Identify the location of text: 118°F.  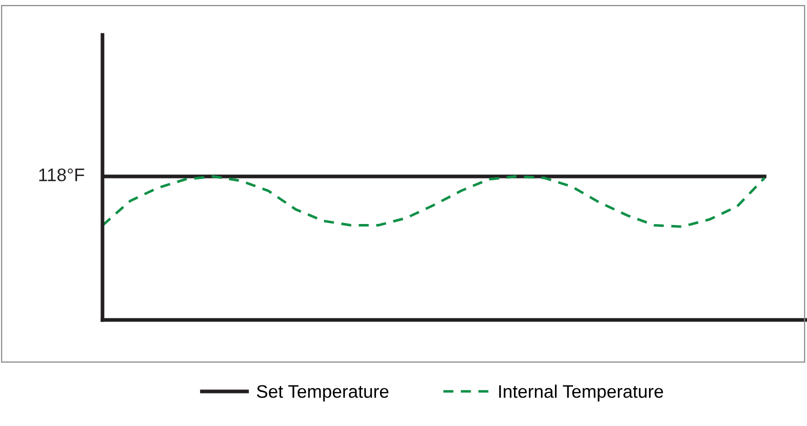
(61, 175).